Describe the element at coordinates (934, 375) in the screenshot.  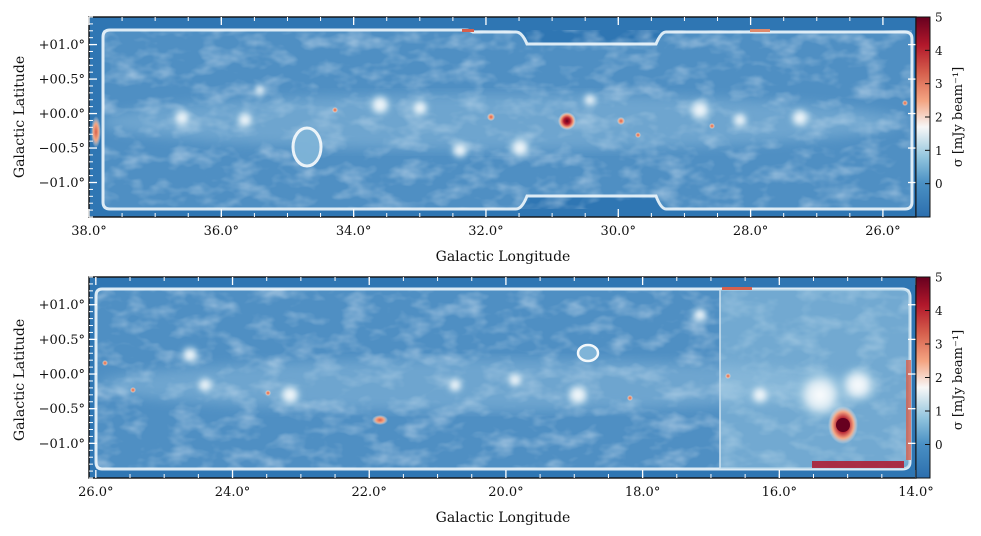
I see `colorbar-ticks-bottom: 0 1 2 3 4 5` at that location.